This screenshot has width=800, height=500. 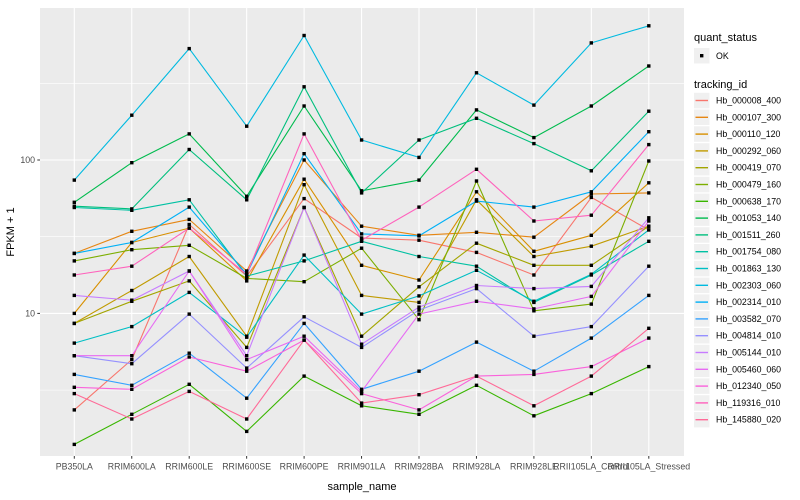 What do you see at coordinates (748, 353) in the screenshot?
I see `legend-label: Hb_005144_010` at bounding box center [748, 353].